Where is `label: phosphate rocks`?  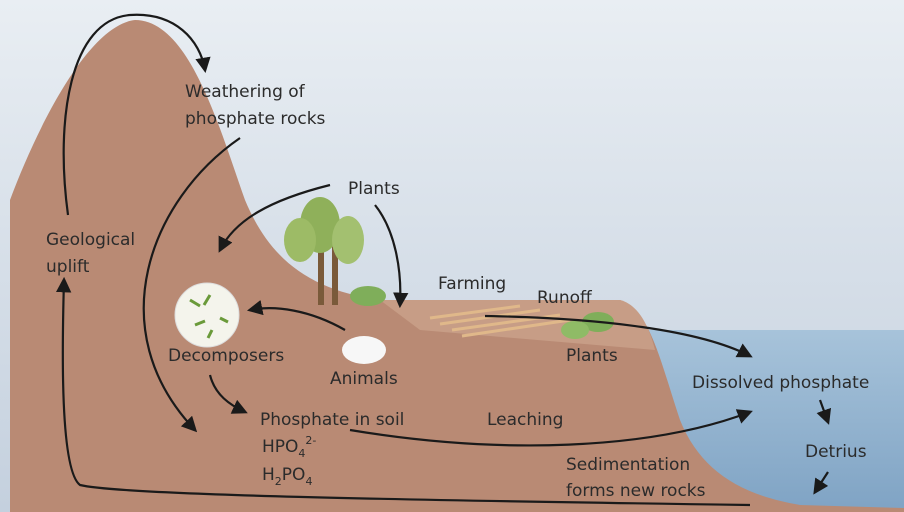 label: phosphate rocks is located at coordinates (255, 119).